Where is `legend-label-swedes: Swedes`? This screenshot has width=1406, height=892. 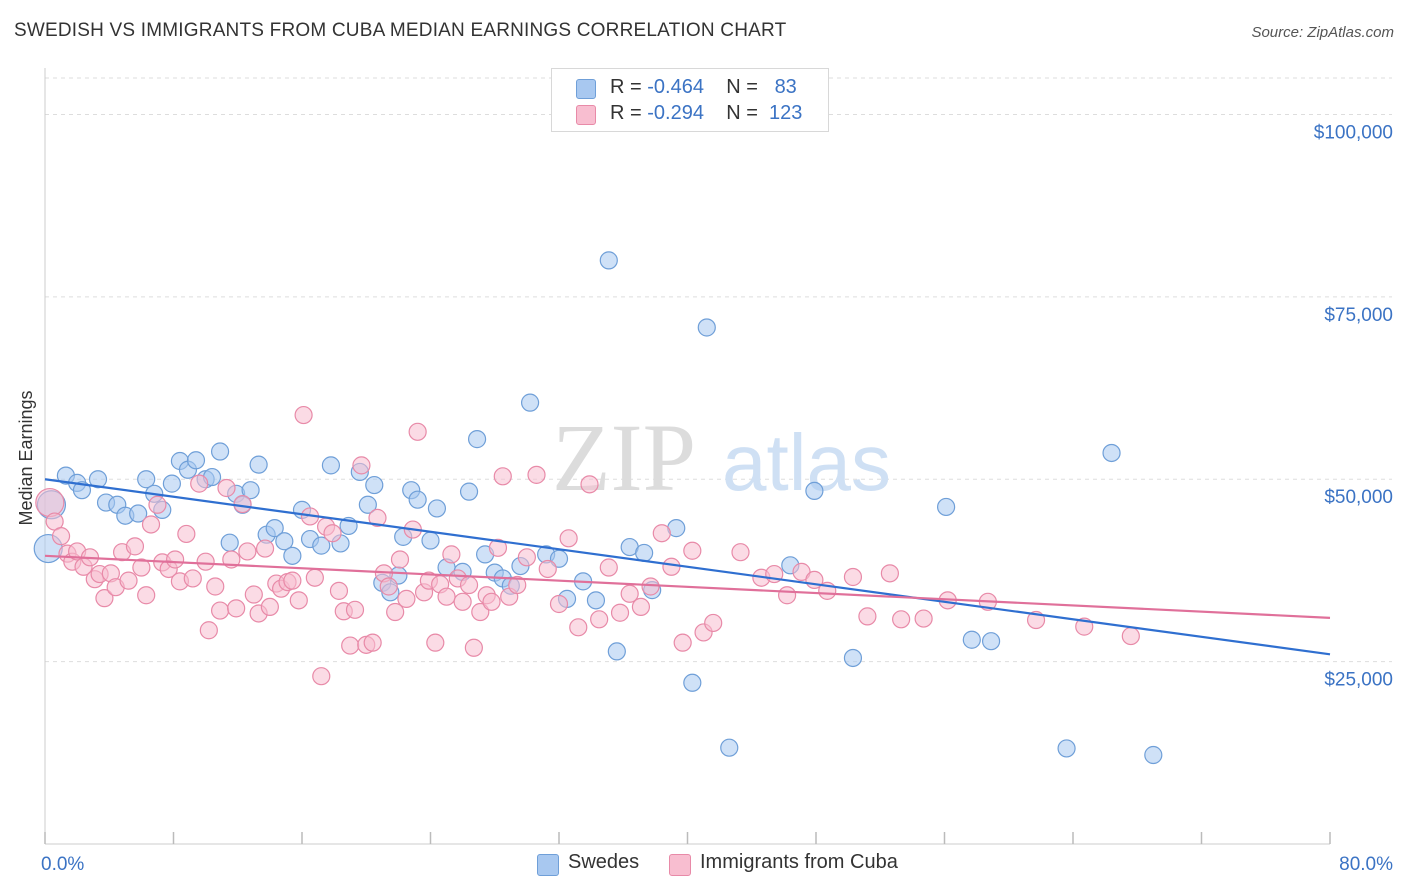
legend-label-swedes: Swedes is located at coordinates (604, 862).